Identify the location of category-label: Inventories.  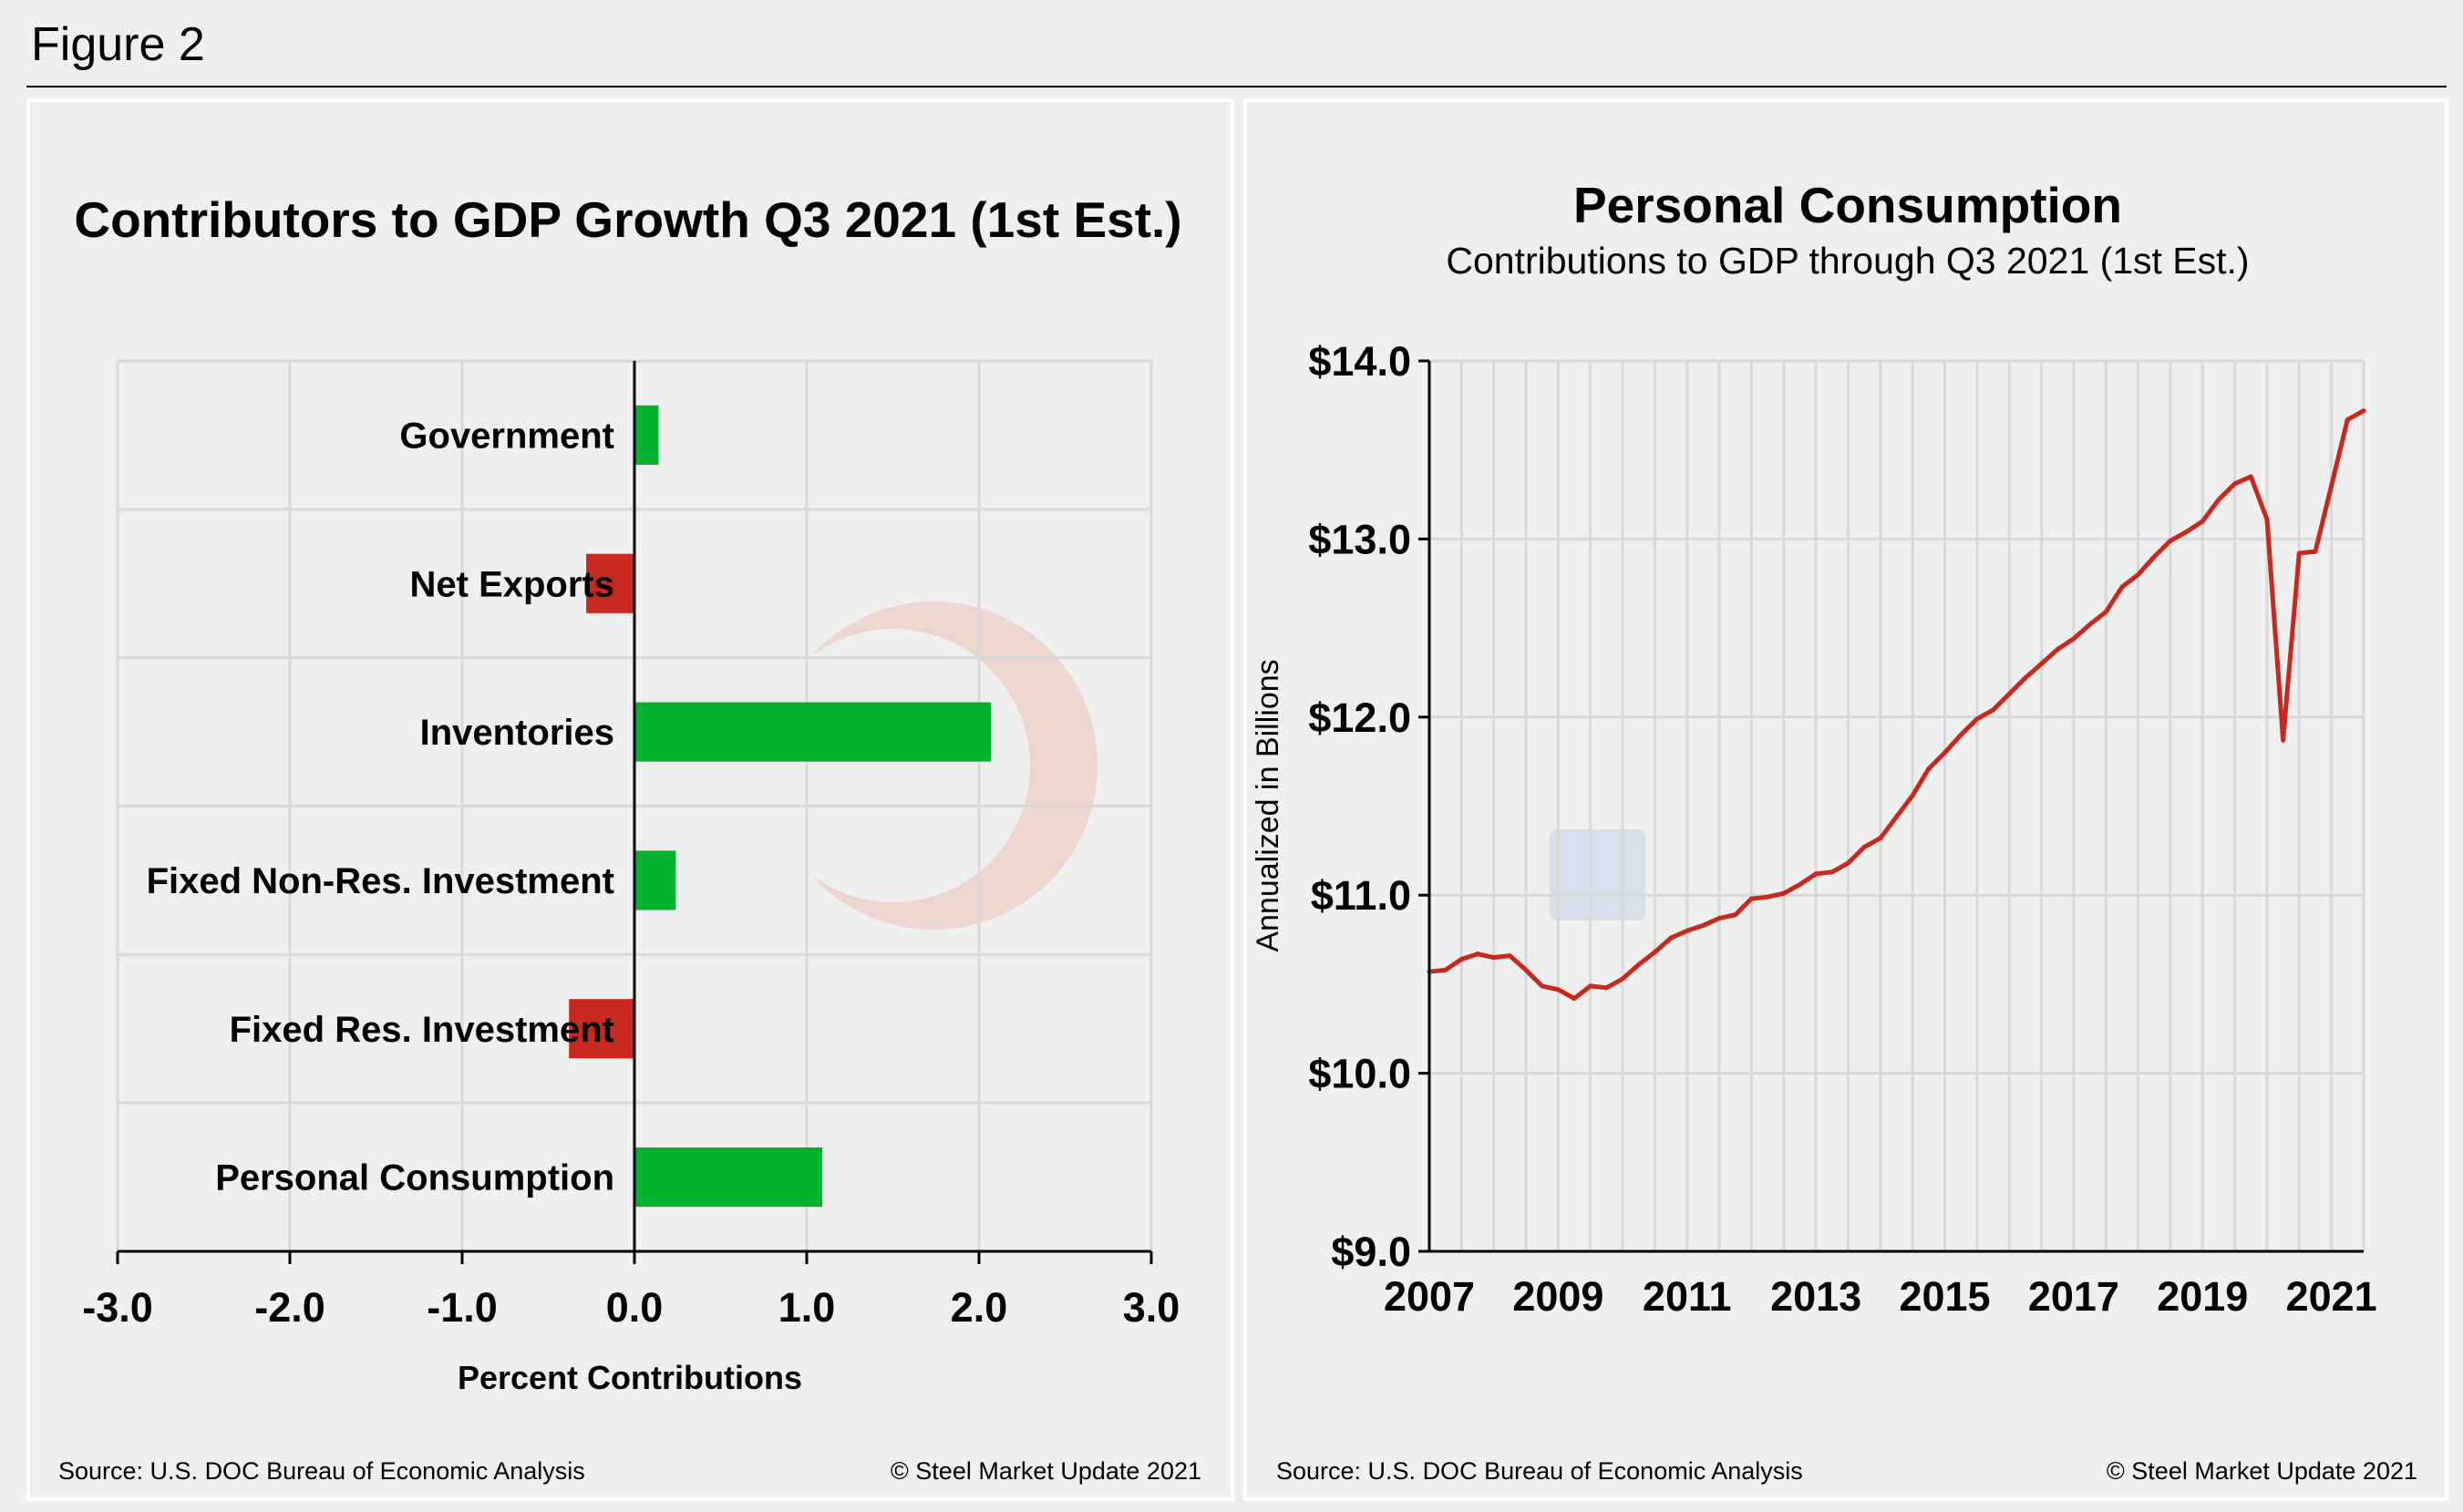
(517, 733).